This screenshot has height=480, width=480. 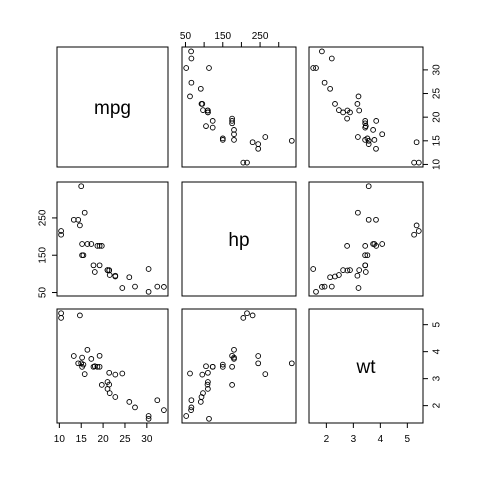 I want to click on bottom-axis-wt: 2 3 4 5, so click(x=367, y=433).